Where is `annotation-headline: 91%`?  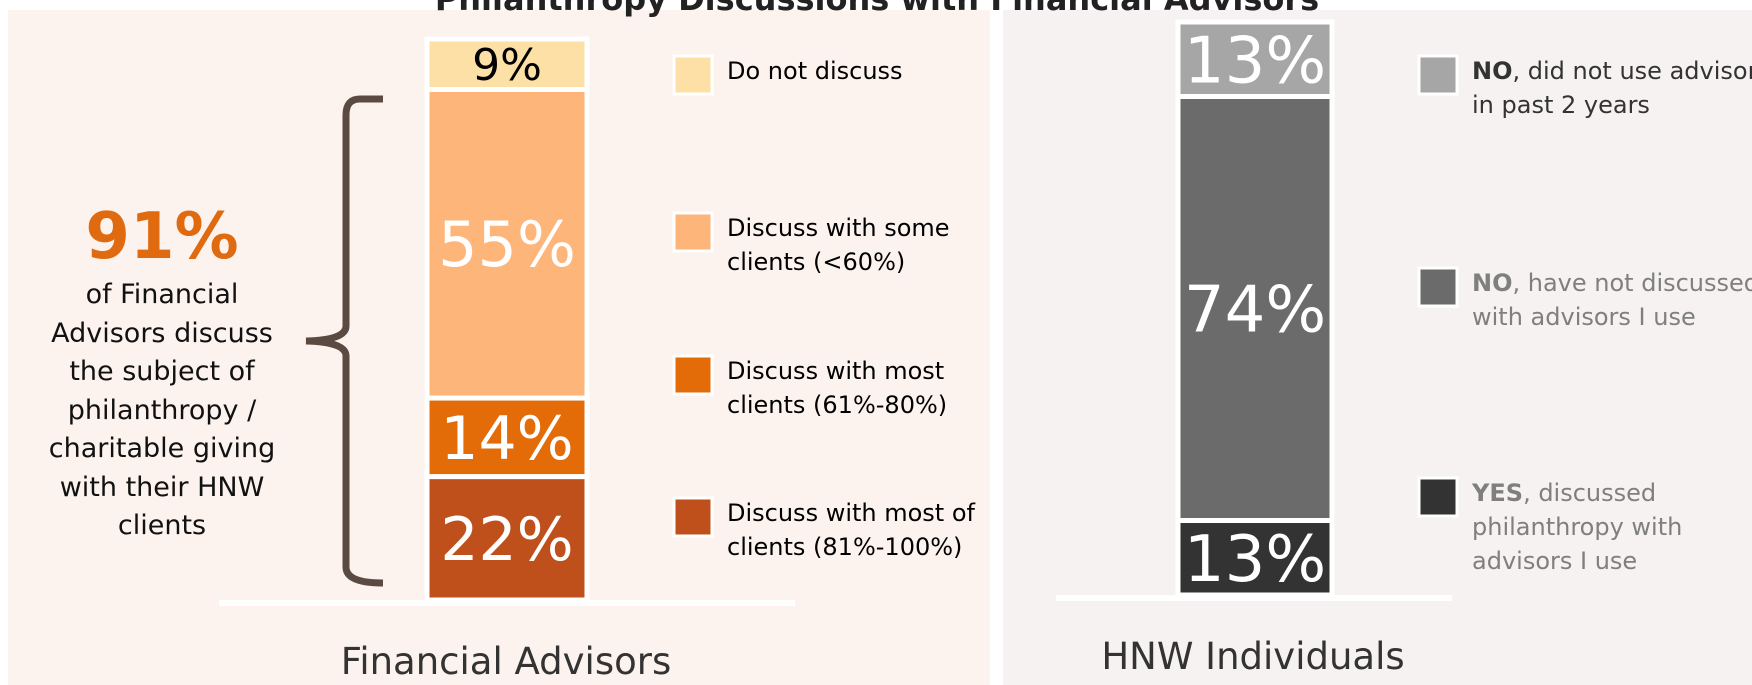
annotation-headline: 91% is located at coordinates (161, 237).